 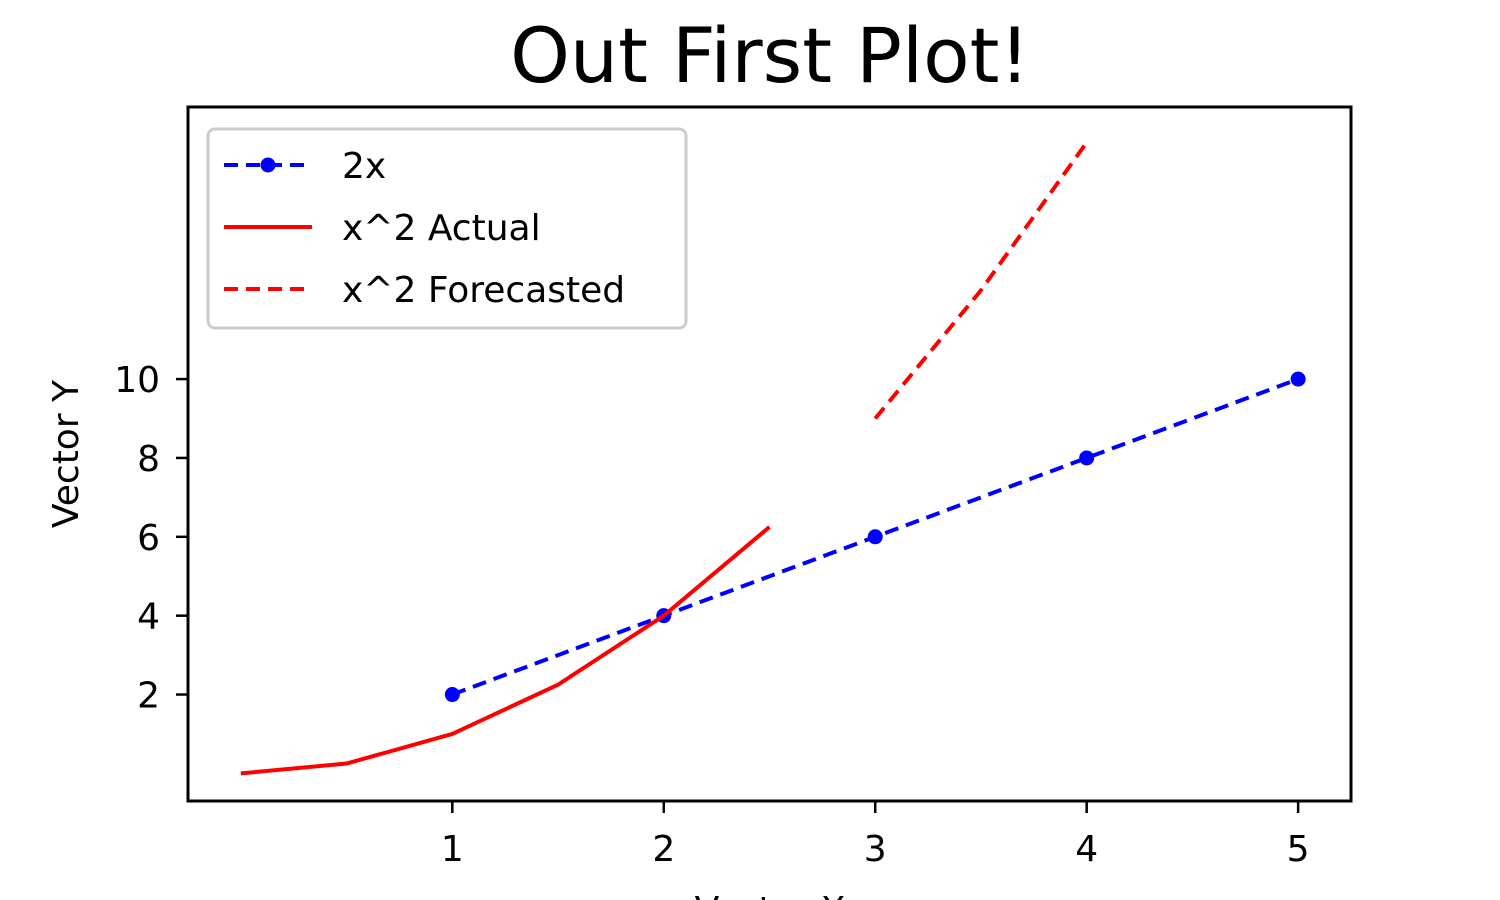 I want to click on x-tick-label: 5, so click(x=1298, y=849).